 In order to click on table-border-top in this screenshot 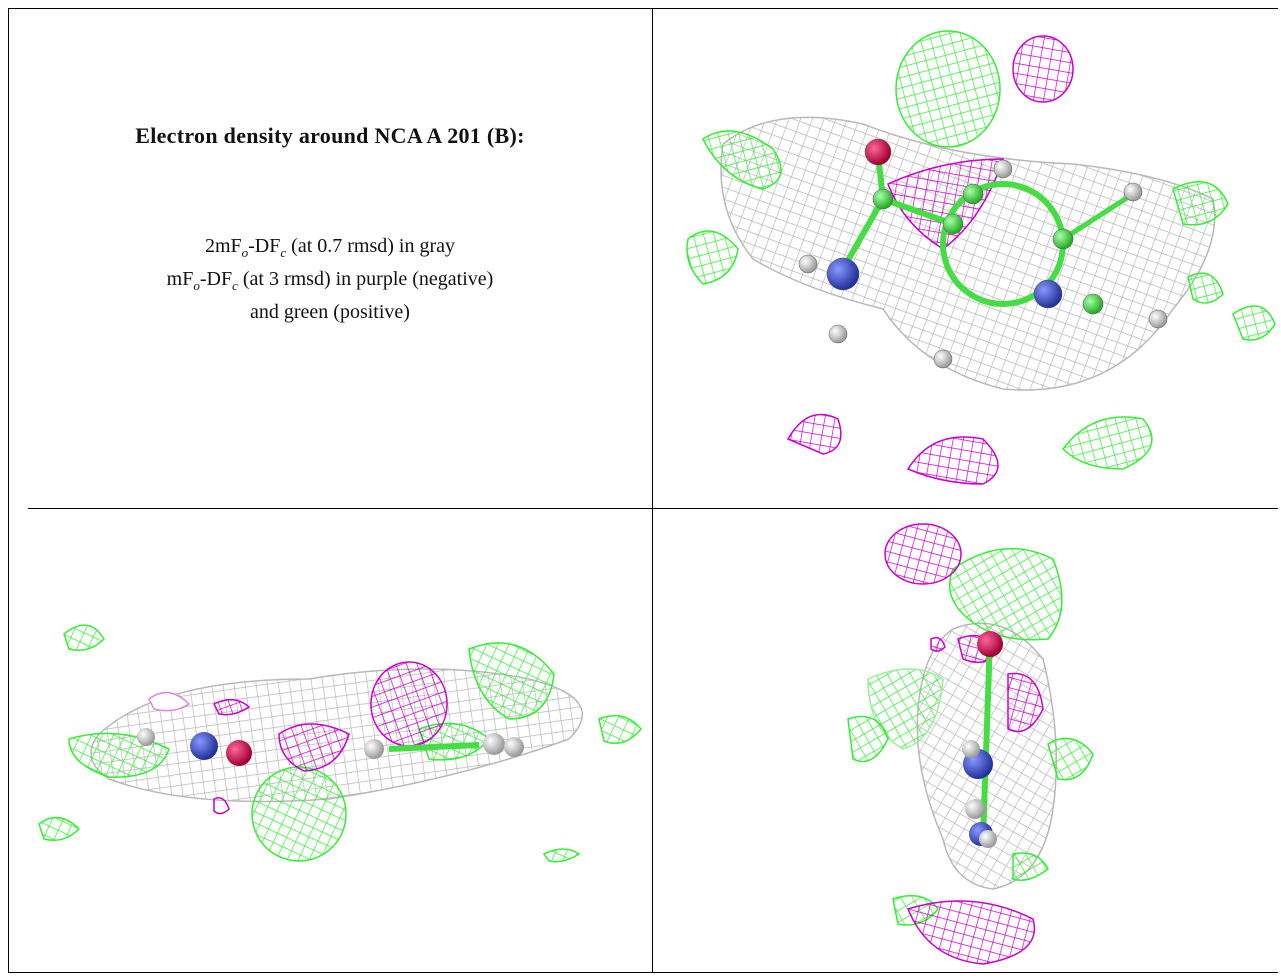, I will do `click(643, 8)`.